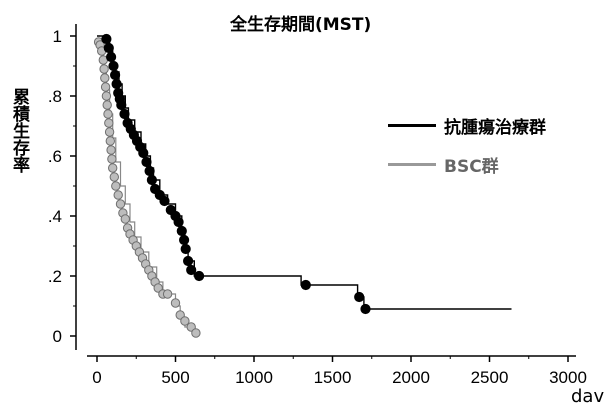  Describe the element at coordinates (175, 377) in the screenshot. I see `x-tick-label: 500` at that location.